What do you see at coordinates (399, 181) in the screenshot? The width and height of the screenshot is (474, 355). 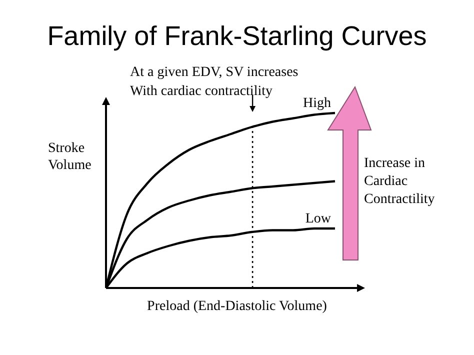 I see `text: Increase in Cardiac Contractility` at bounding box center [399, 181].